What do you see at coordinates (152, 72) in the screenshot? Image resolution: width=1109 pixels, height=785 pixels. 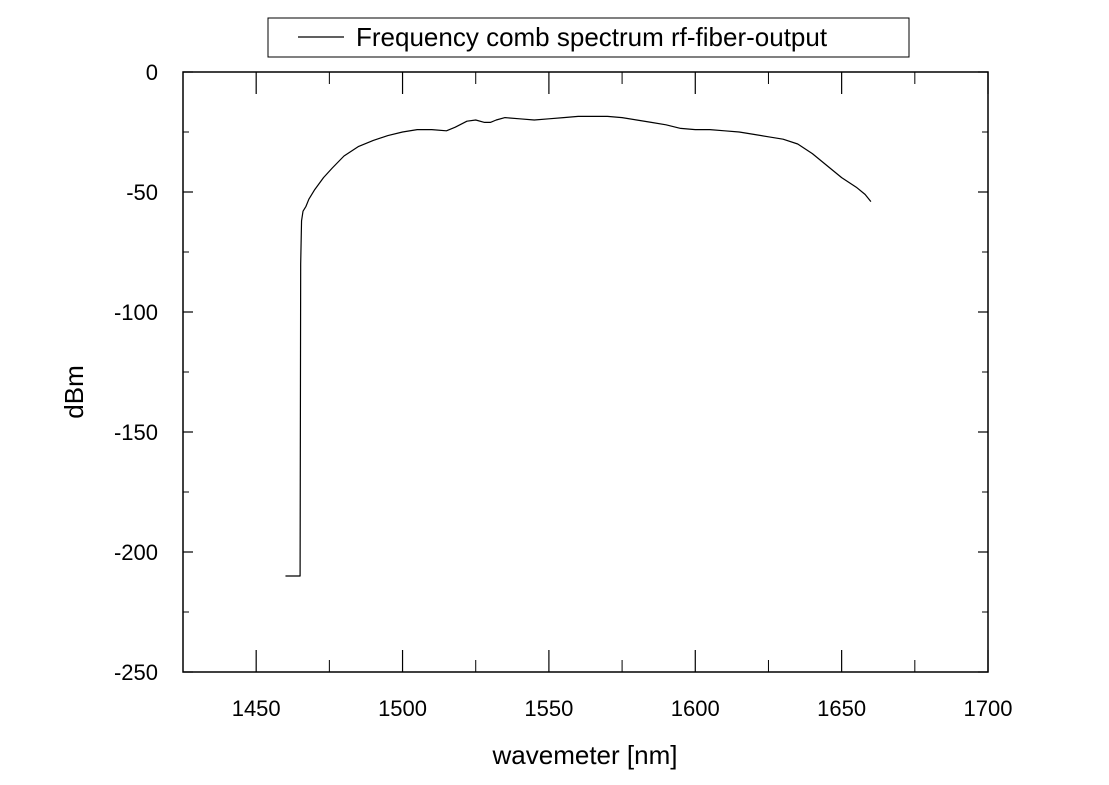 I see `y-tick-label: 0` at bounding box center [152, 72].